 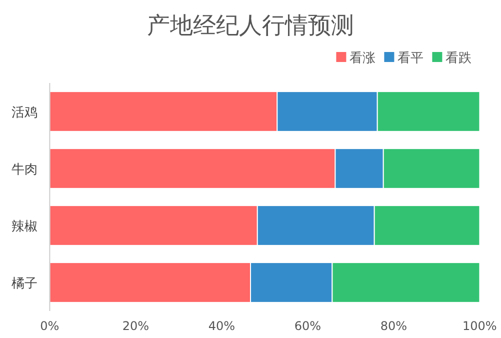 I want to click on x-tick-label: 40%, so click(x=222, y=326).